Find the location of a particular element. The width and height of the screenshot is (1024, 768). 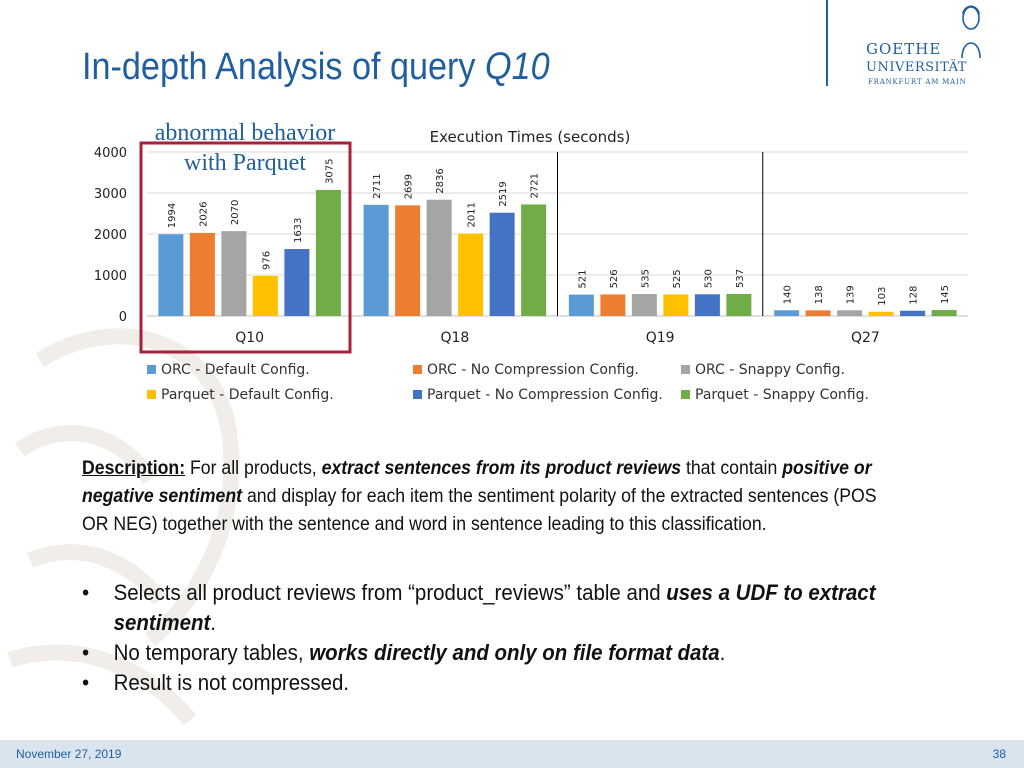

university-logo: GOETHE UNIVERSITÄT FRANKFURT AM MAIN is located at coordinates (927, 45).